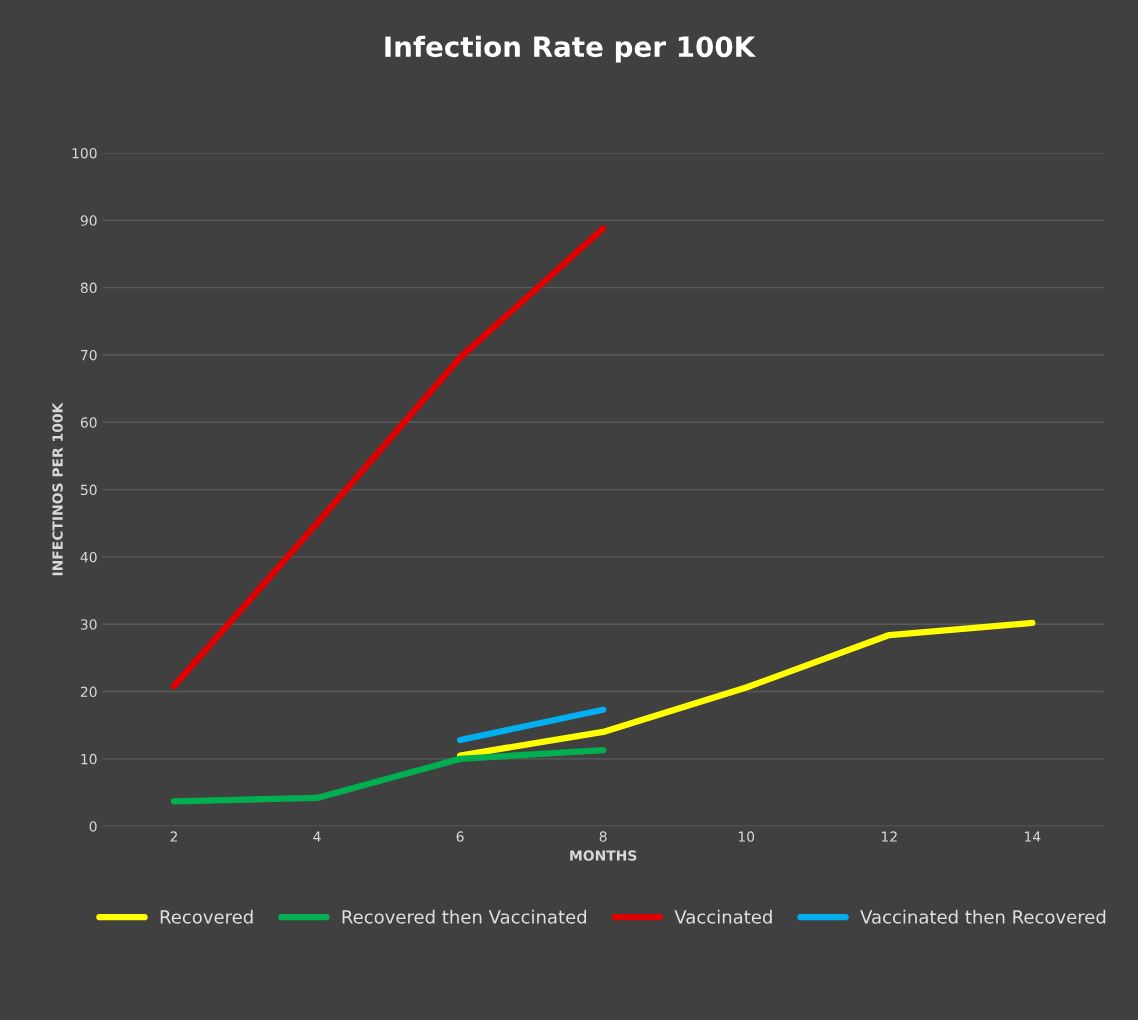  What do you see at coordinates (57, 489) in the screenshot?
I see `y-axis-title: INFECTINOS PER 100K` at bounding box center [57, 489].